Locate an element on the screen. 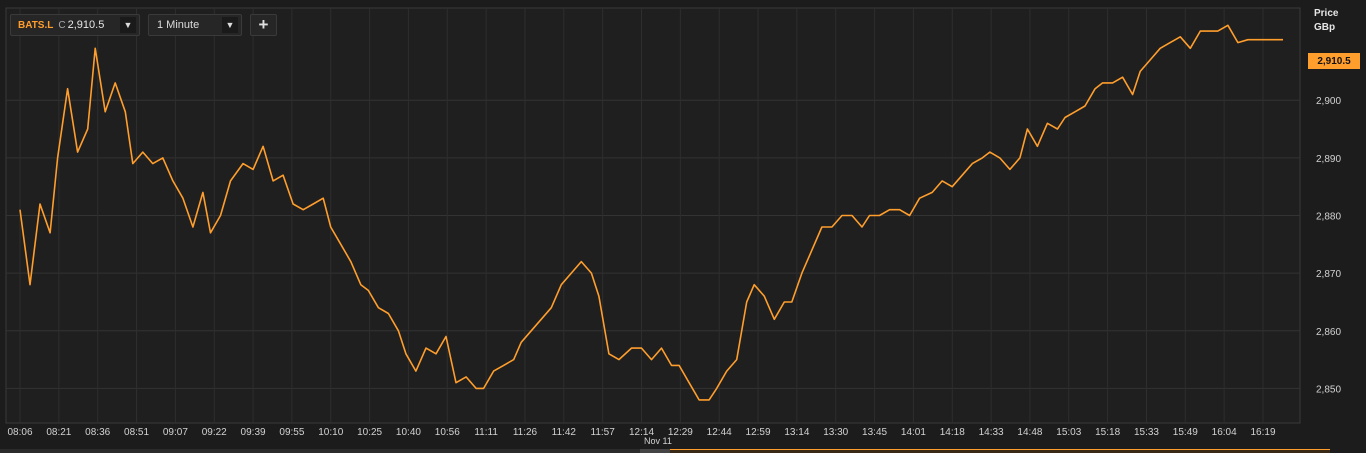 This screenshot has height=453, width=1366. scroll-track is located at coordinates (320, 451).